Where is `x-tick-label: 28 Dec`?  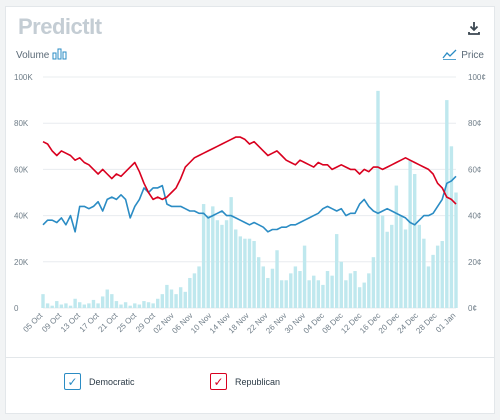
x-tick-label: 28 Dec is located at coordinates (426, 323).